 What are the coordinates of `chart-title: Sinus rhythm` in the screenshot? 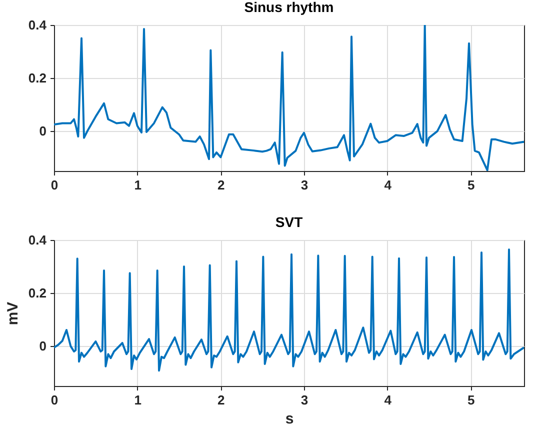 It's located at (289, 7).